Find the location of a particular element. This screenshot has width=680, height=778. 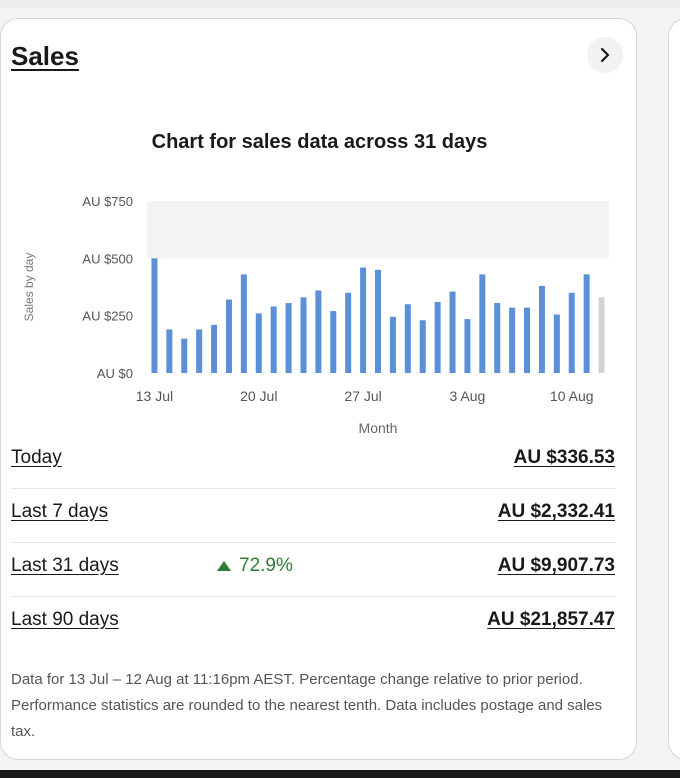

bar-9-aug is located at coordinates (556, 343).